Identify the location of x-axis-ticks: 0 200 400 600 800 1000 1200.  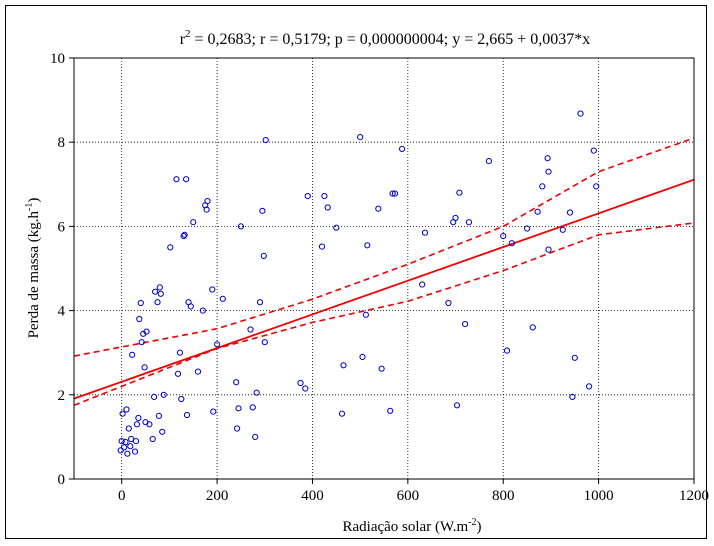
(413, 491).